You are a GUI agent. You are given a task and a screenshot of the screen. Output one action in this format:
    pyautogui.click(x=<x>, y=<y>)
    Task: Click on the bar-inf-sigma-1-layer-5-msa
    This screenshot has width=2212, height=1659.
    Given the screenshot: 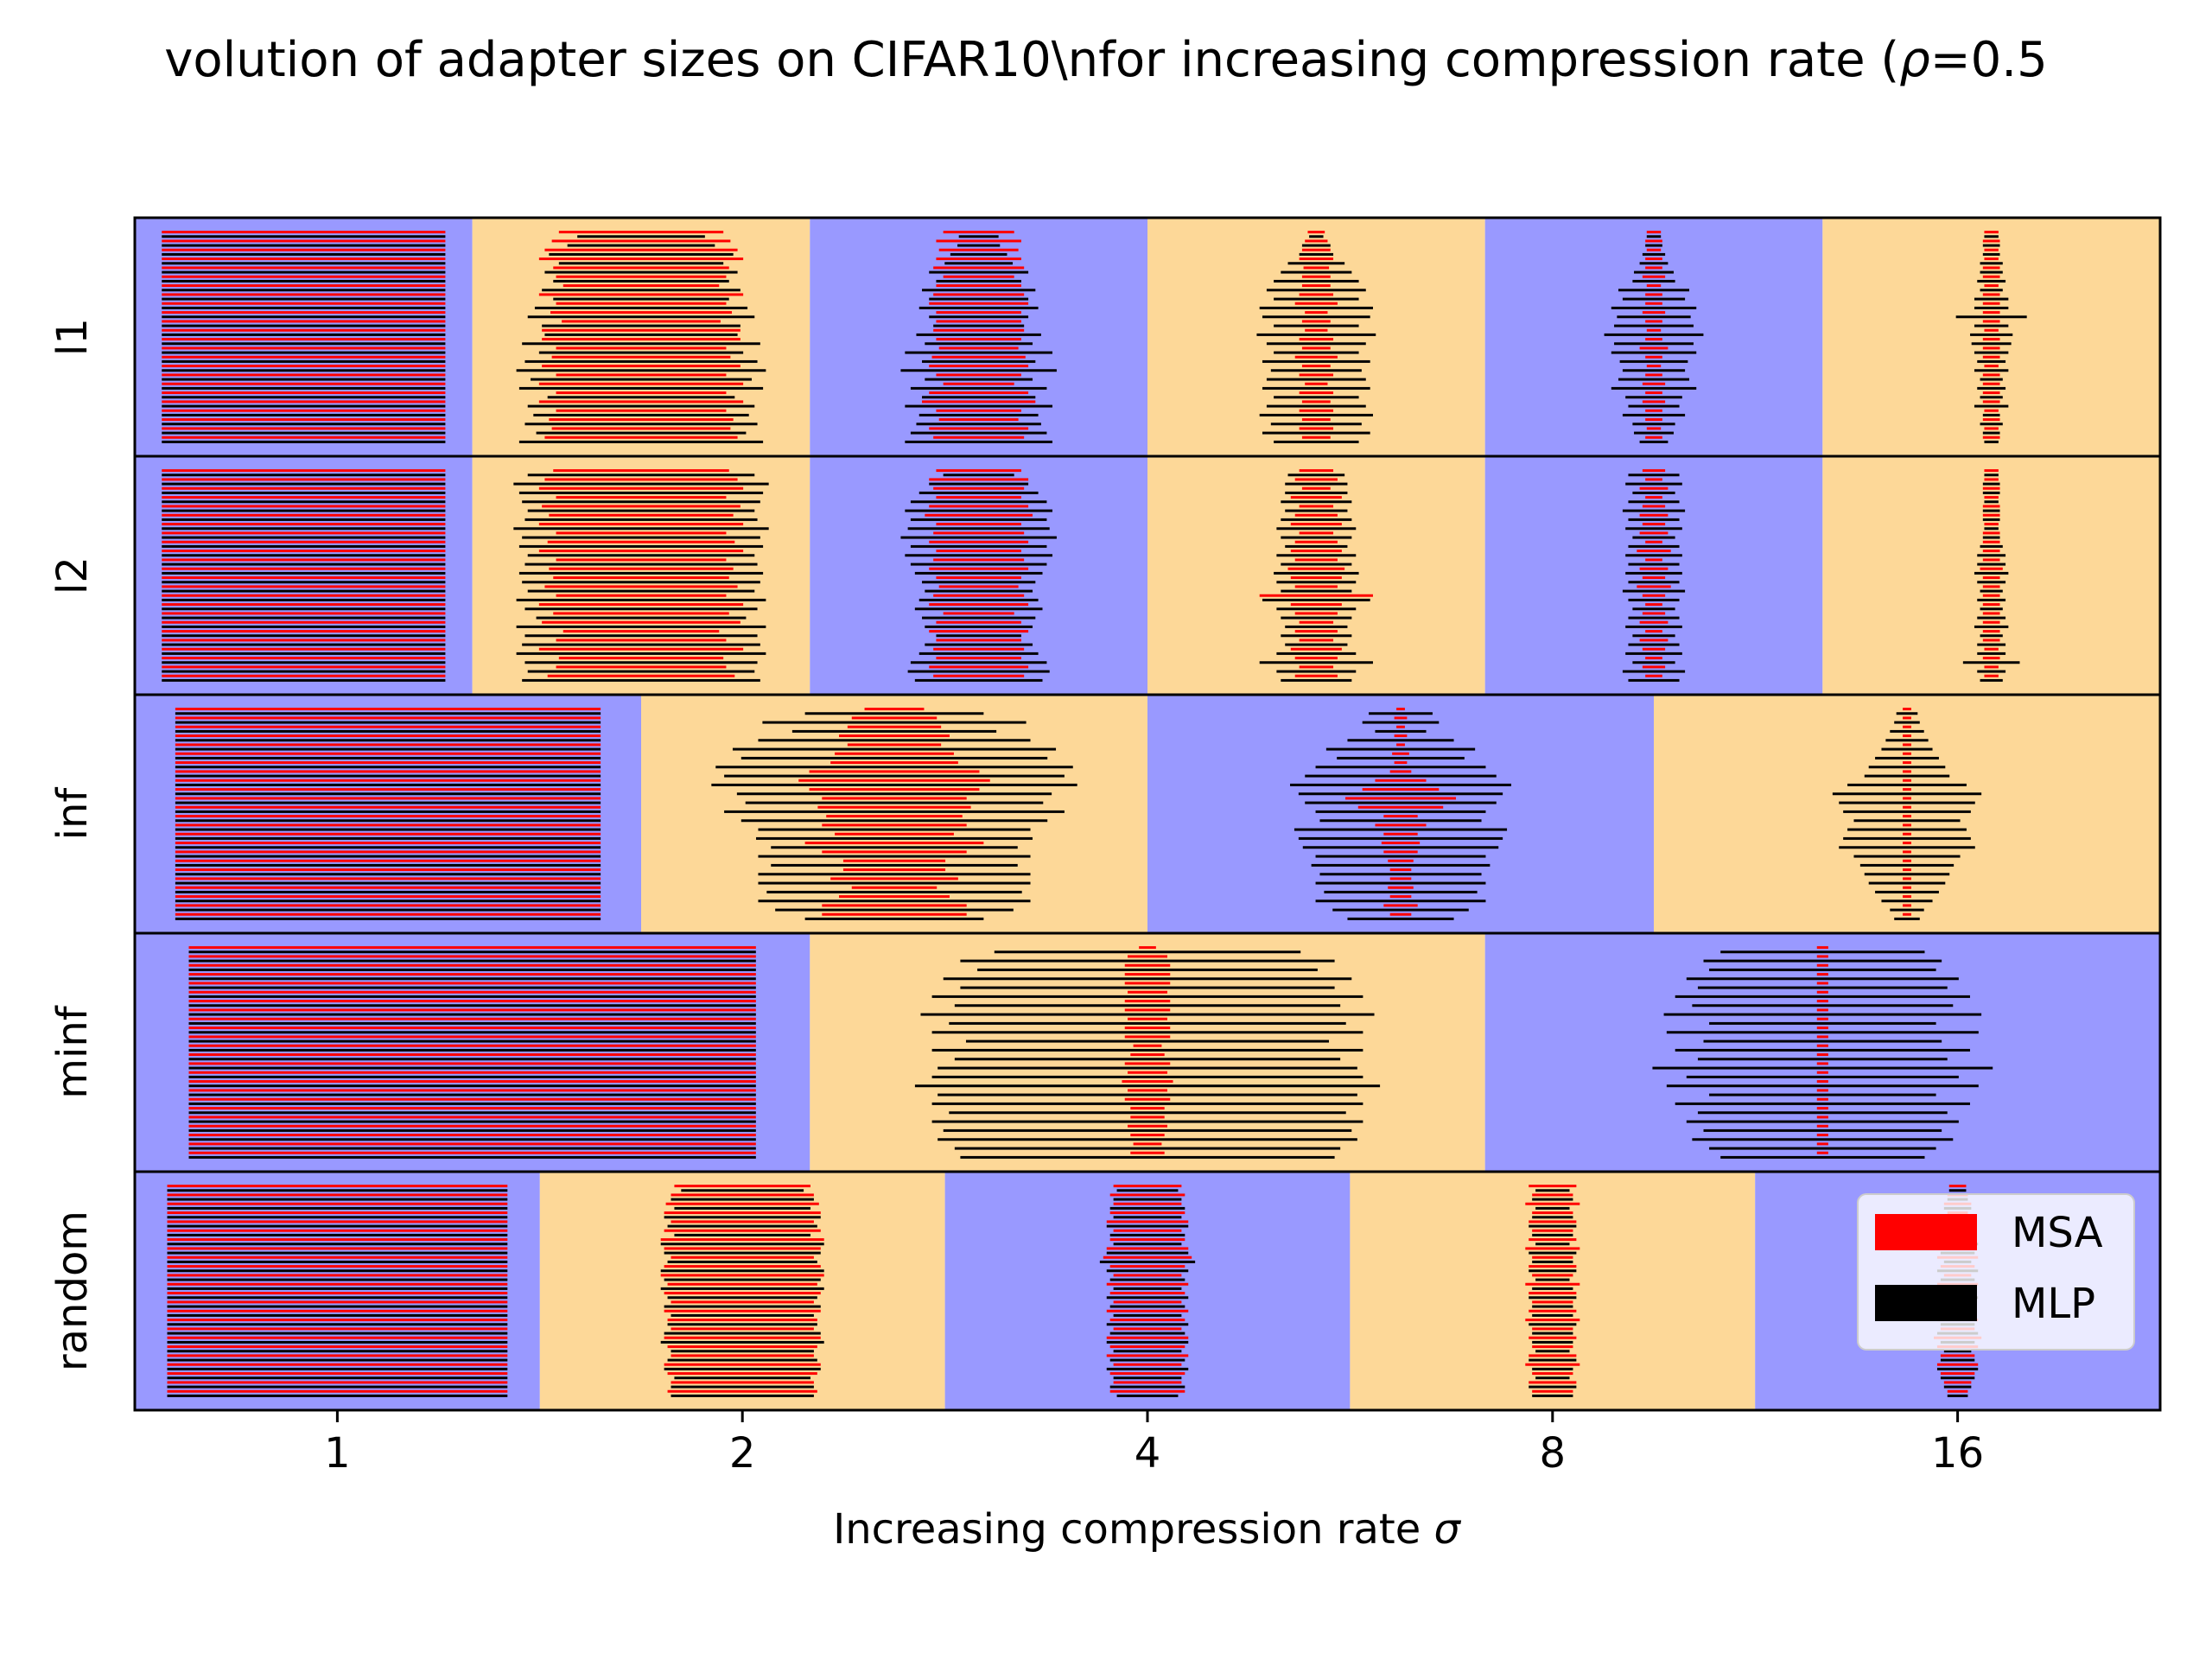 What is the action you would take?
    pyautogui.click(x=388, y=745)
    